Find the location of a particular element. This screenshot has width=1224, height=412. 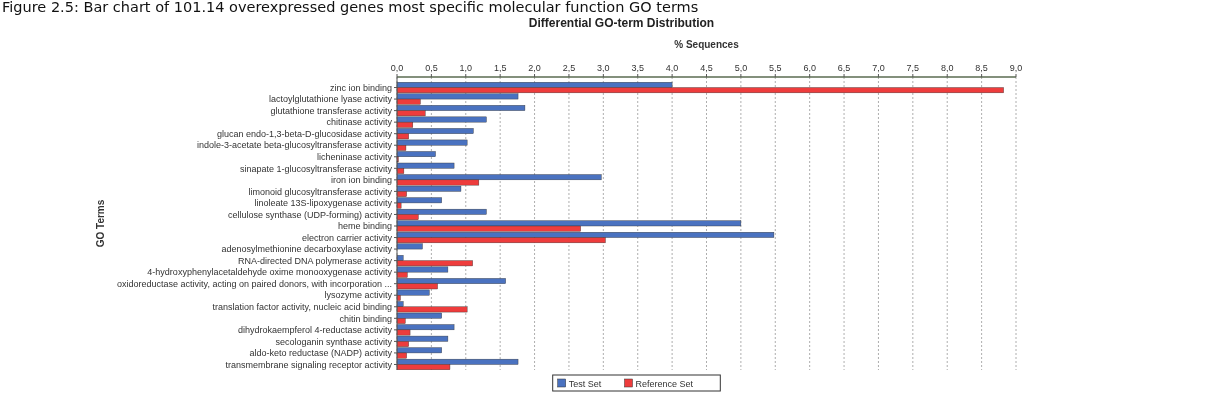

x-tick-label: 4,5 is located at coordinates (706, 68).